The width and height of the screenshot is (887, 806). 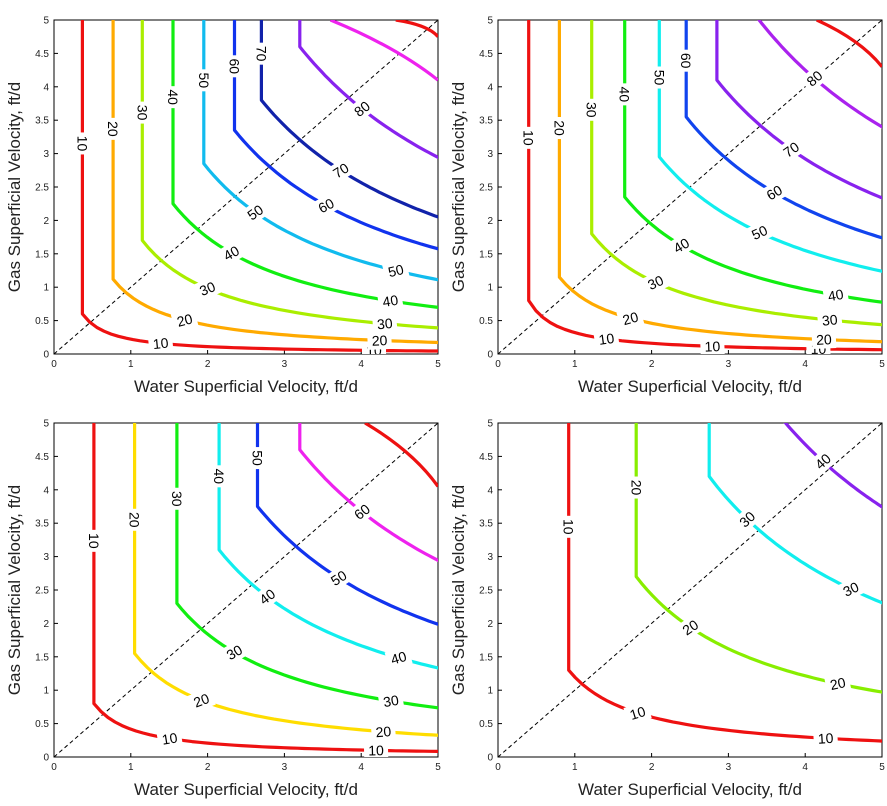 I want to click on p3-y-tick-label: 3, so click(x=46, y=557).